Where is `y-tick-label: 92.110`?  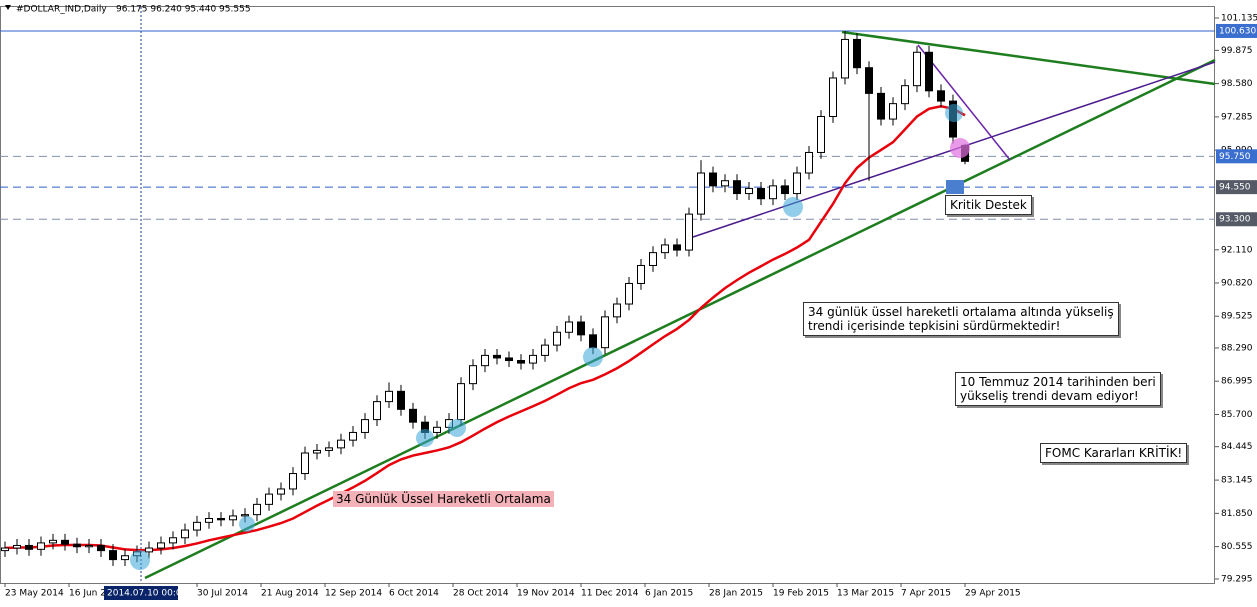
y-tick-label: 92.110 is located at coordinates (1237, 250).